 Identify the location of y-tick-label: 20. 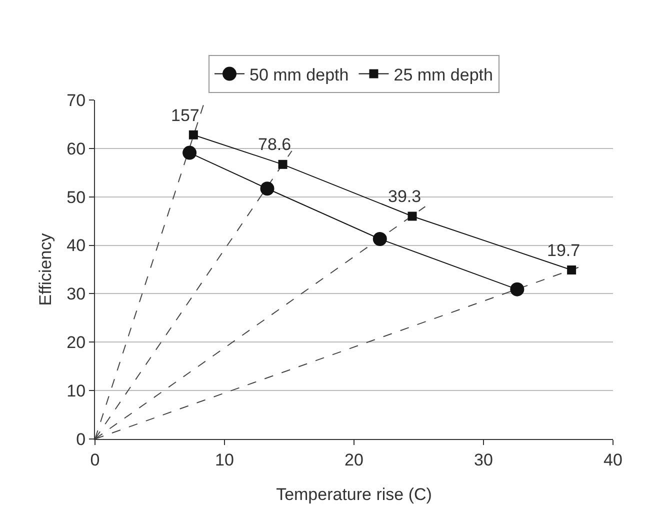
(76, 342).